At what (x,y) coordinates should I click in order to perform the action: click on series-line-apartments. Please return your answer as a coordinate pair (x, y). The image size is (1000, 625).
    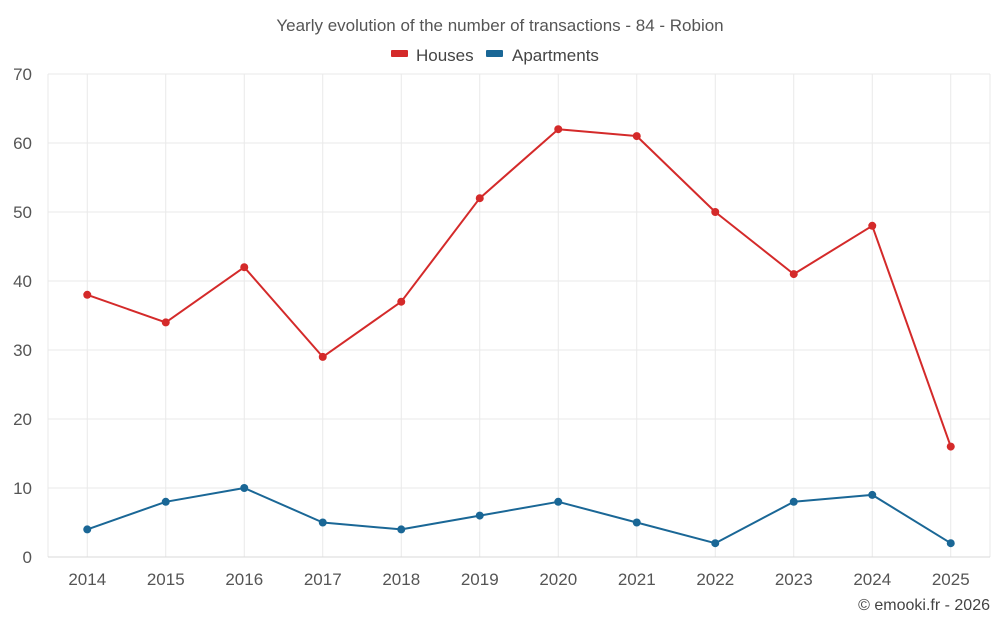
    Looking at the image, I should click on (519, 516).